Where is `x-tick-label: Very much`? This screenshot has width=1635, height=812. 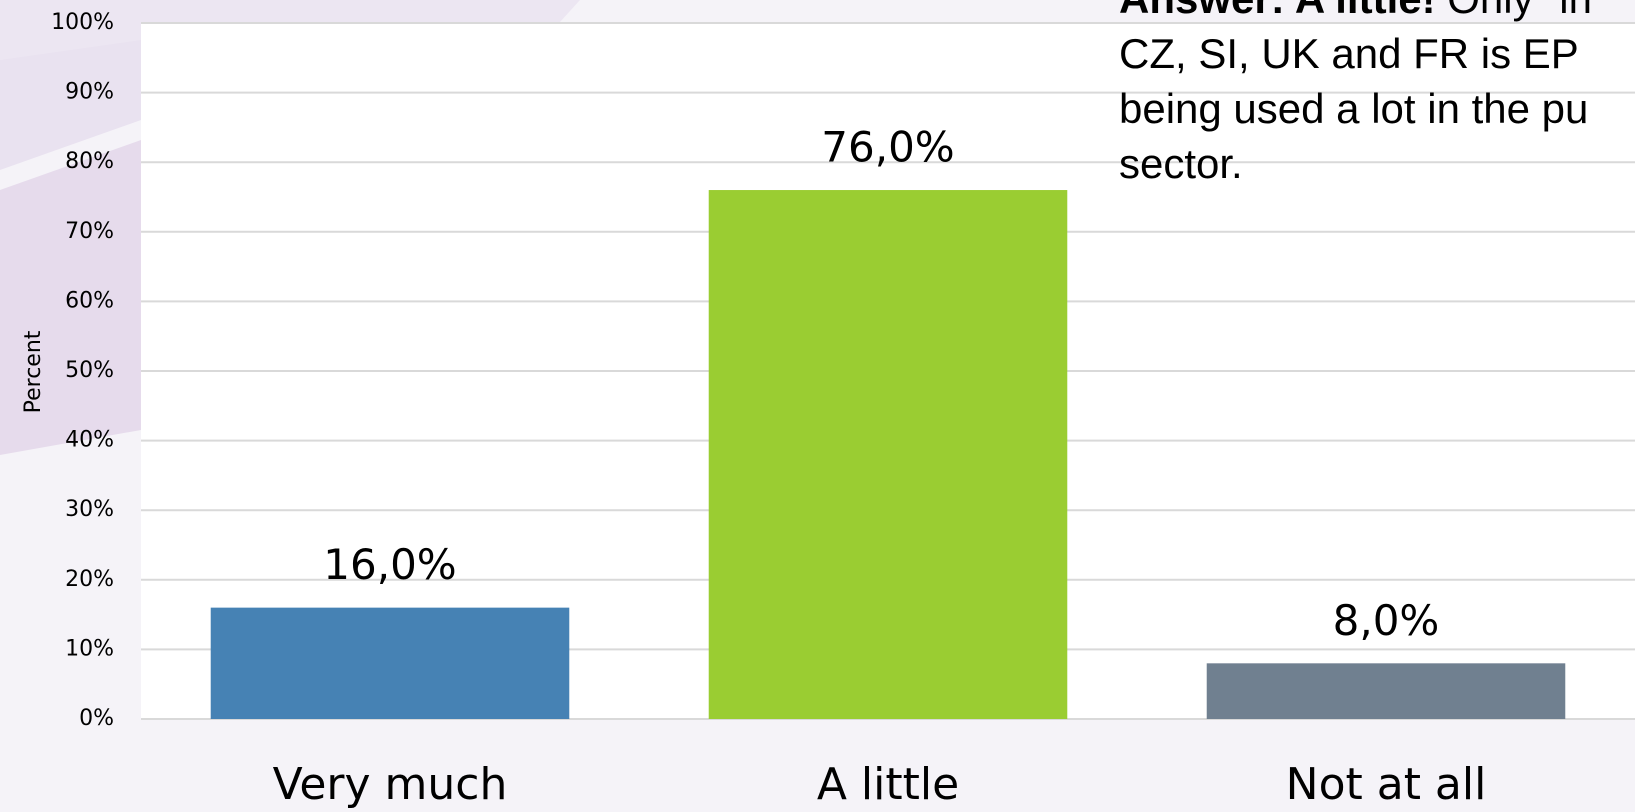
x-tick-label: Very much is located at coordinates (390, 784).